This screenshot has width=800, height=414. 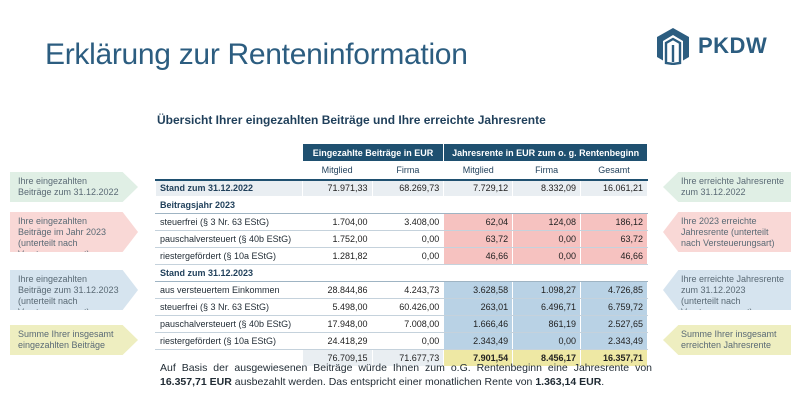 I want to click on cell-total-rente-mitglied: 7.901,54, so click(x=478, y=358).